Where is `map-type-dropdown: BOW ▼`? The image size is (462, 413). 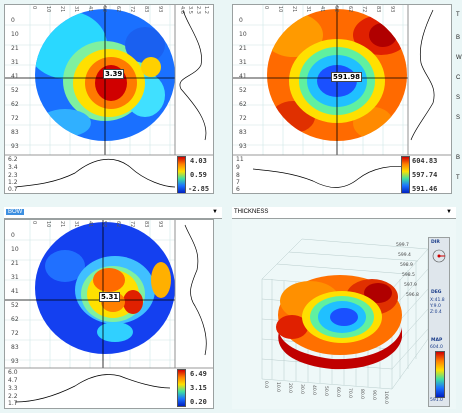 map-type-dropdown: BOW ▼ is located at coordinates (113, 213).